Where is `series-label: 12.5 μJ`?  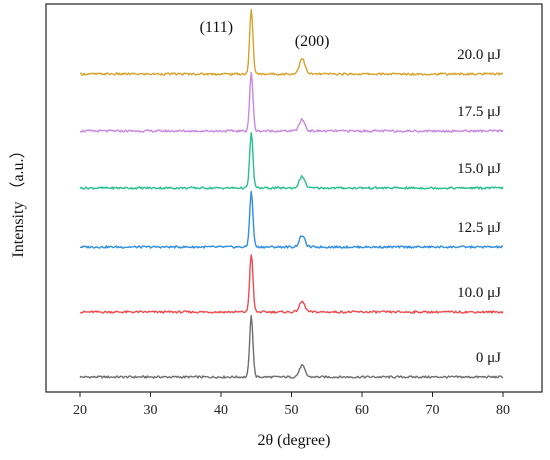
series-label: 12.5 μJ is located at coordinates (479, 228).